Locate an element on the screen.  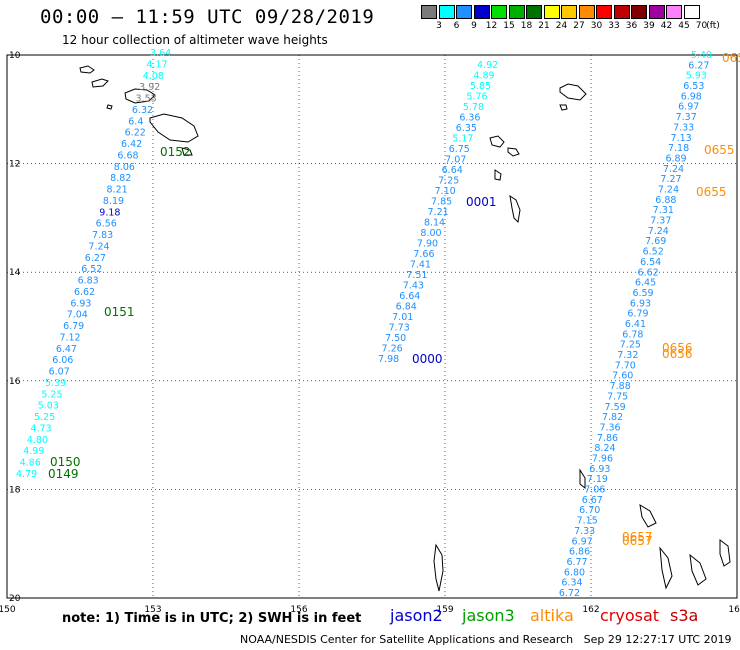
wave-height-label: 4.17 is located at coordinates (156, 64).